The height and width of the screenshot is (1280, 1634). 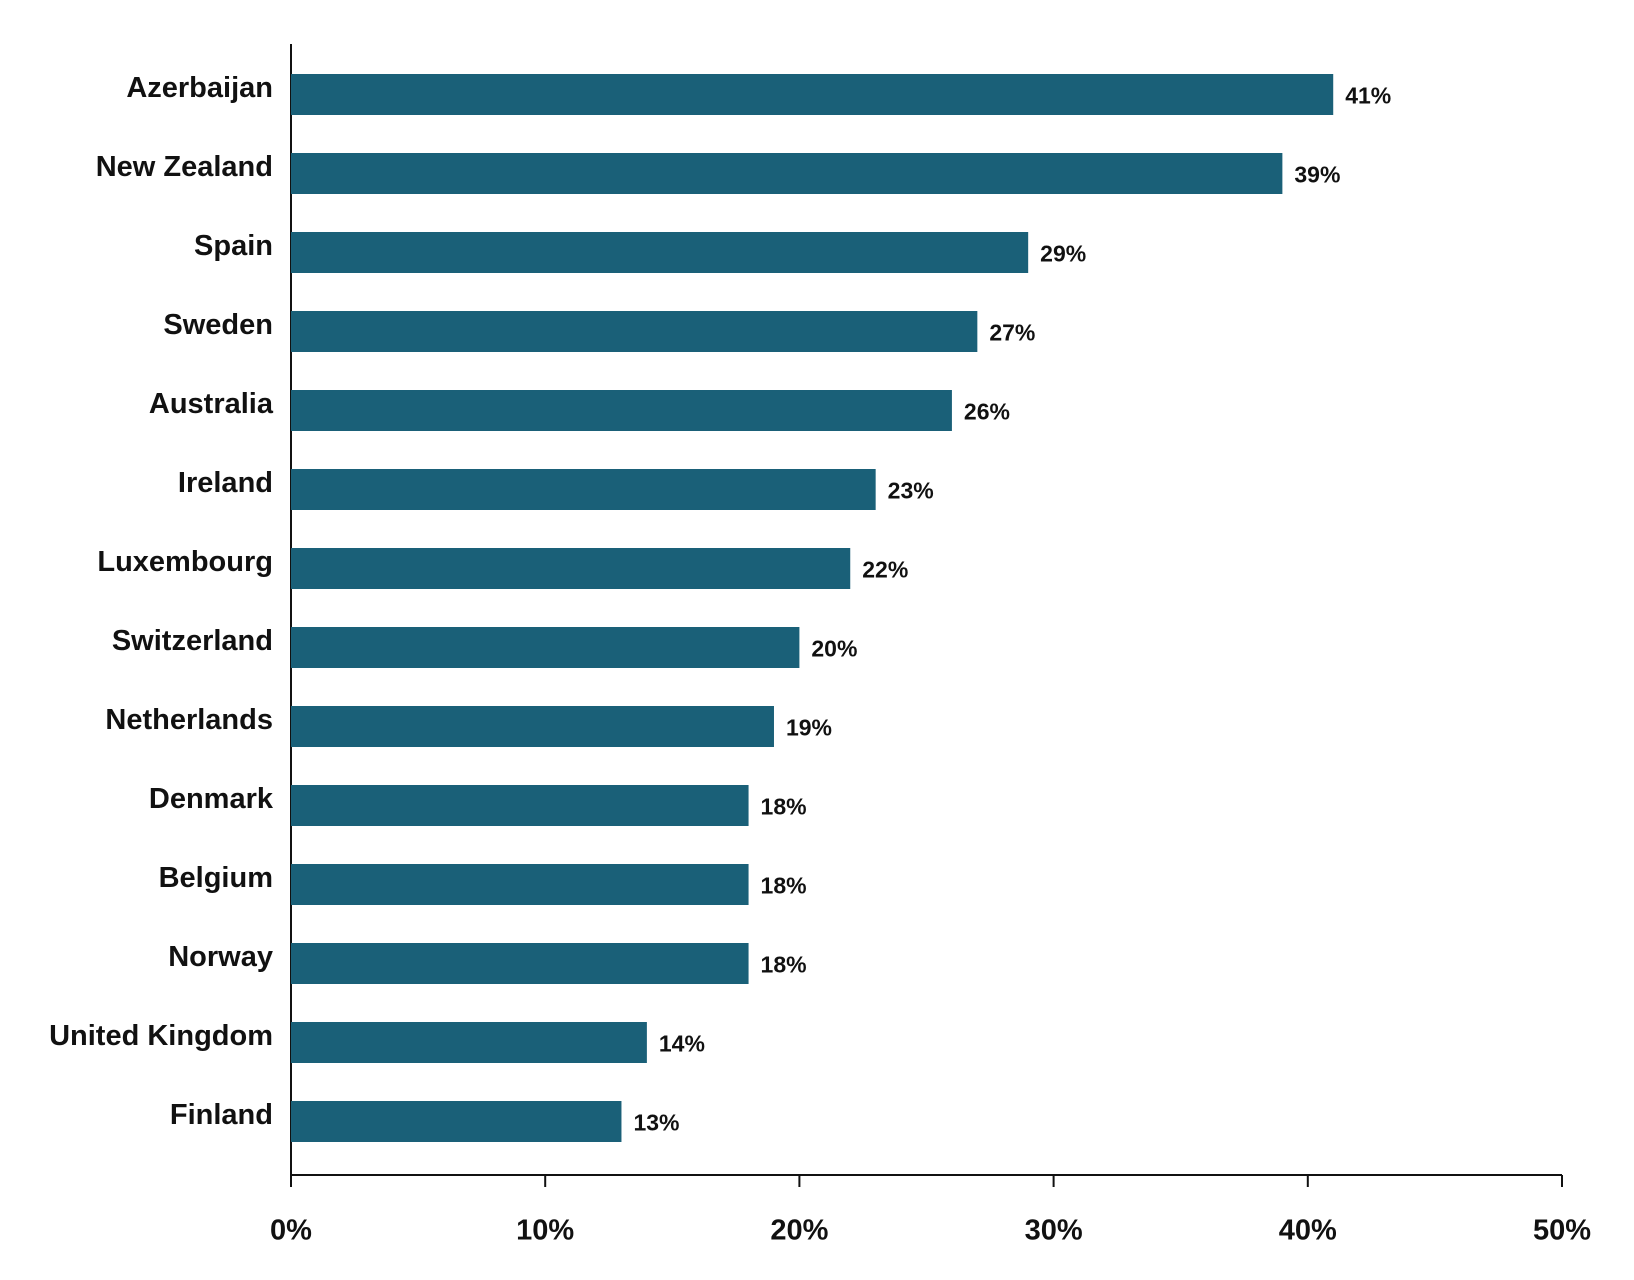 What do you see at coordinates (799, 1231) in the screenshot?
I see `x-tick-label: 20%` at bounding box center [799, 1231].